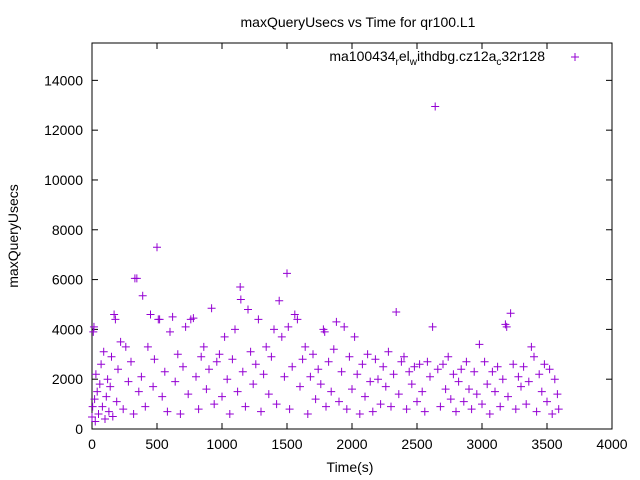  Describe the element at coordinates (63, 130) in the screenshot. I see `y-tick-label: 12000` at that location.